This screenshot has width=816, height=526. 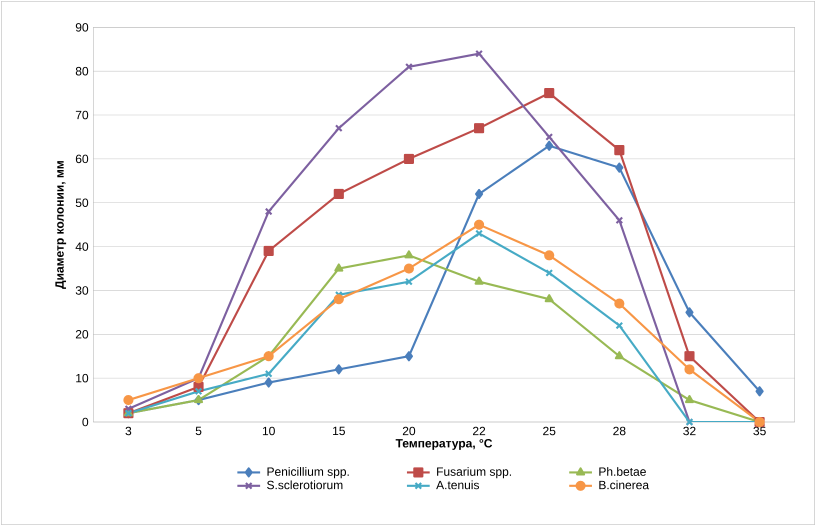 What do you see at coordinates (82, 246) in the screenshot?
I see `y-tick-label: 40` at bounding box center [82, 246].